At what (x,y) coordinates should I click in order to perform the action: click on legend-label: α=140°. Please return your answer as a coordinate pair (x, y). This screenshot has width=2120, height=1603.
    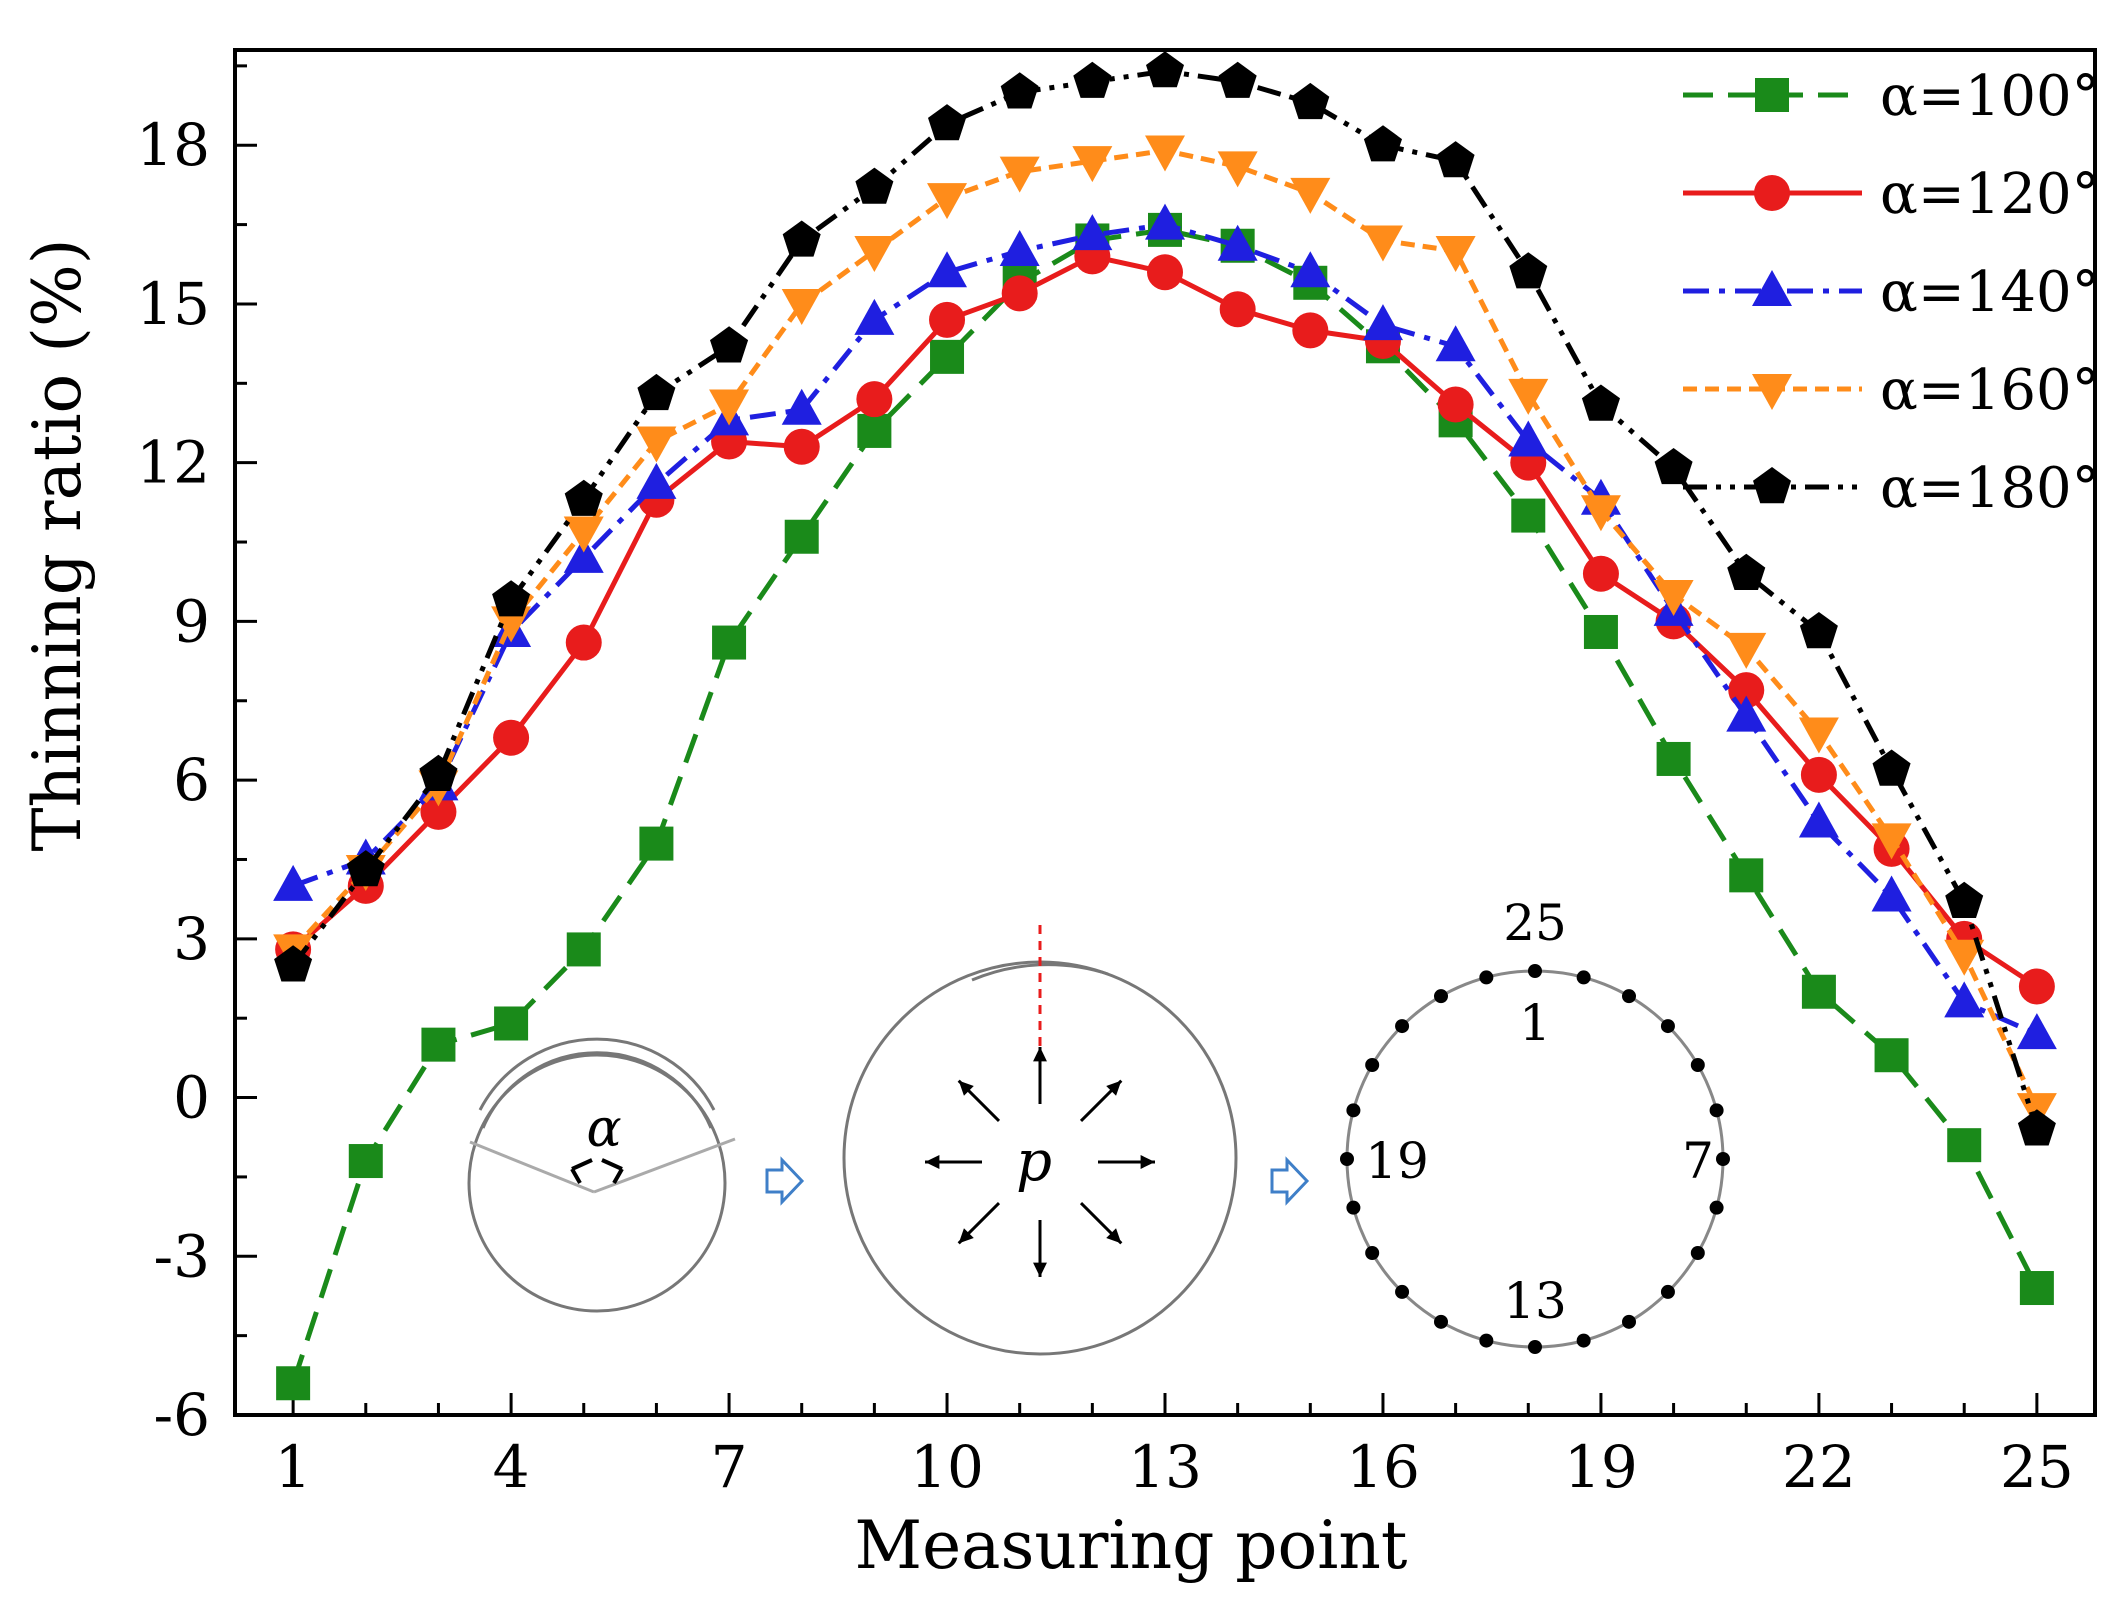
    Looking at the image, I should click on (1990, 292).